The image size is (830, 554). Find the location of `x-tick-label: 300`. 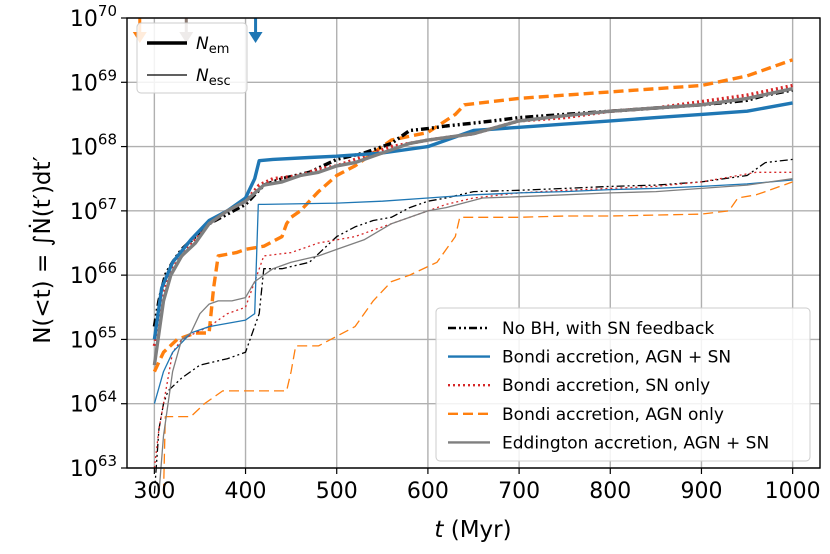

x-tick-label: 300 is located at coordinates (154, 491).